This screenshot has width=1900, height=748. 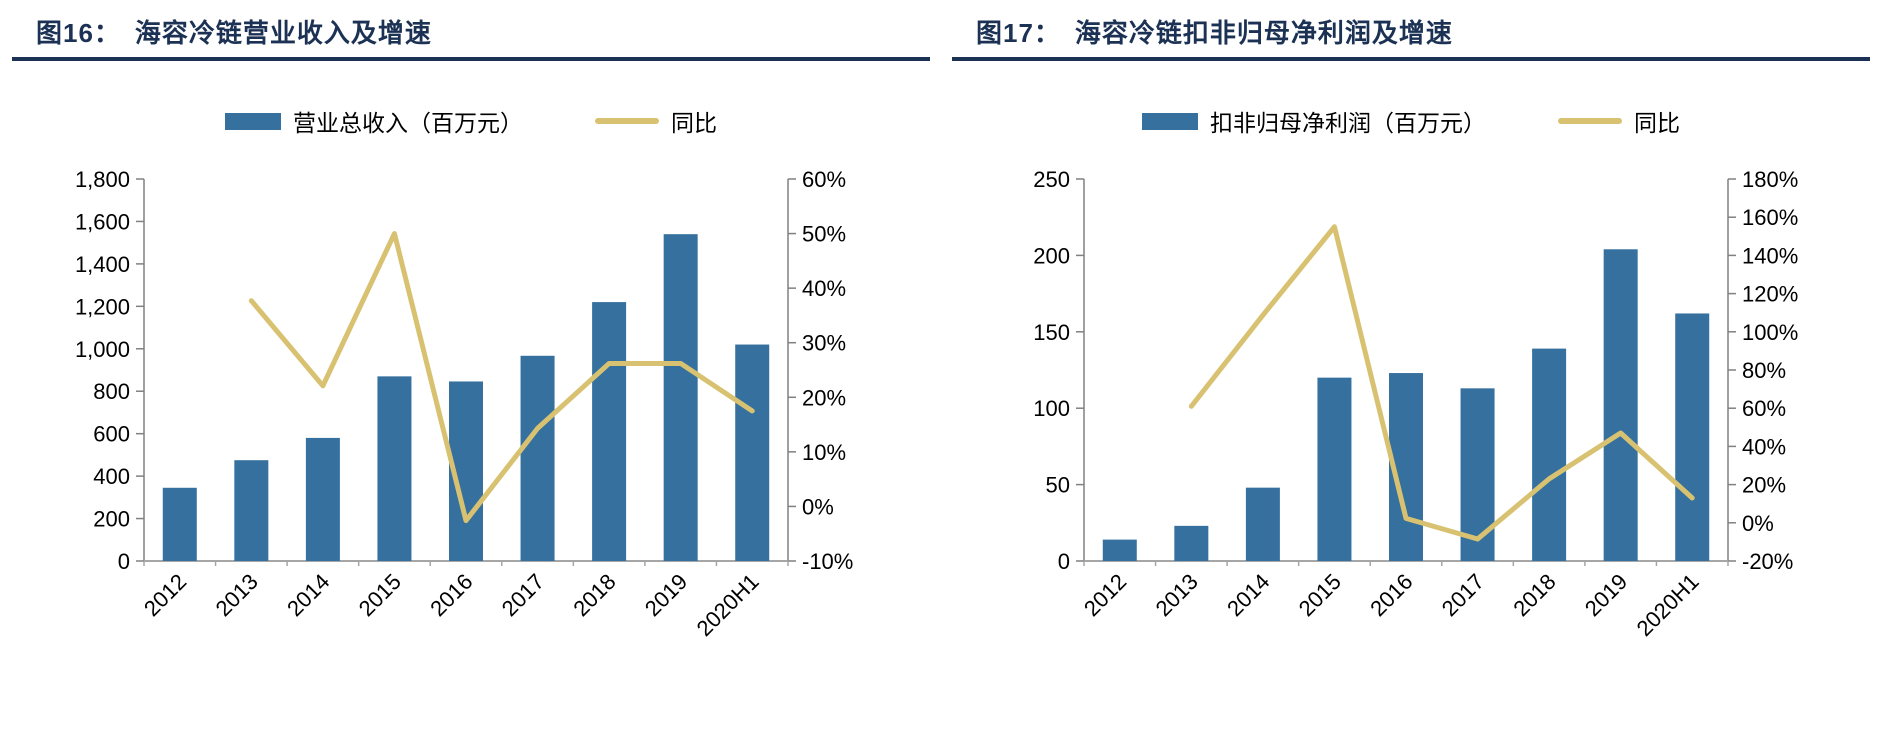 I want to click on y-axis-right-label: 10%, so click(x=824, y=452).